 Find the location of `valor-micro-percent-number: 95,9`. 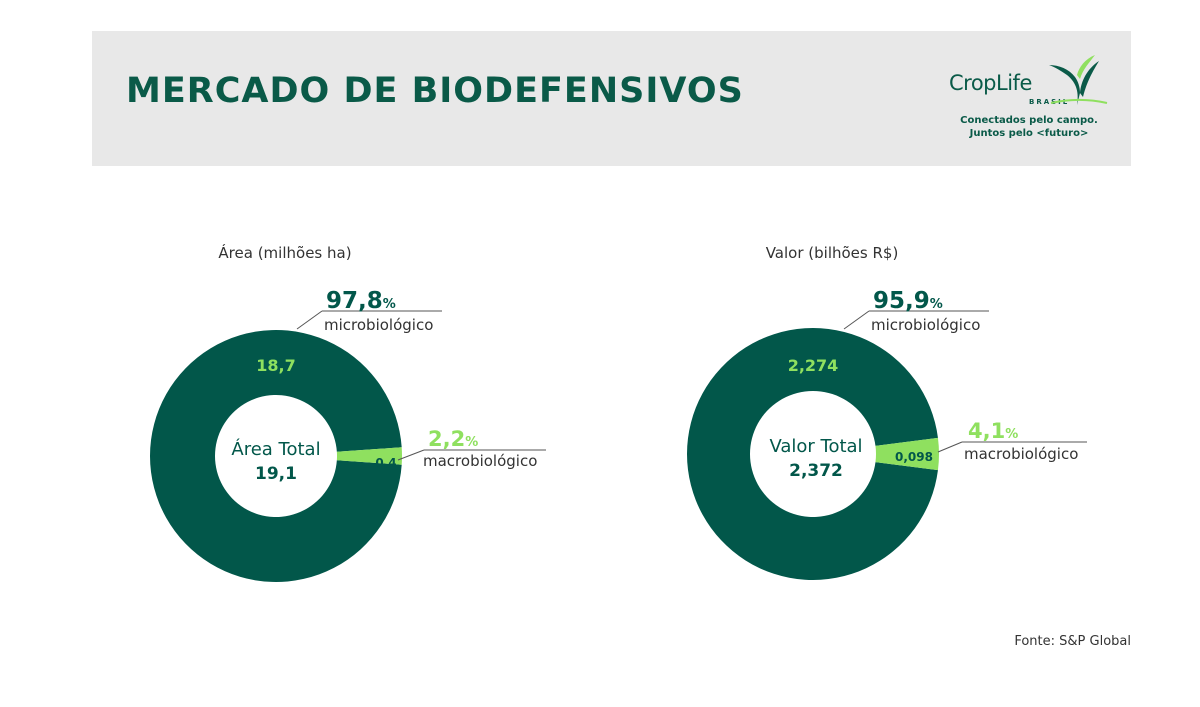

valor-micro-percent-number: 95,9 is located at coordinates (901, 301).